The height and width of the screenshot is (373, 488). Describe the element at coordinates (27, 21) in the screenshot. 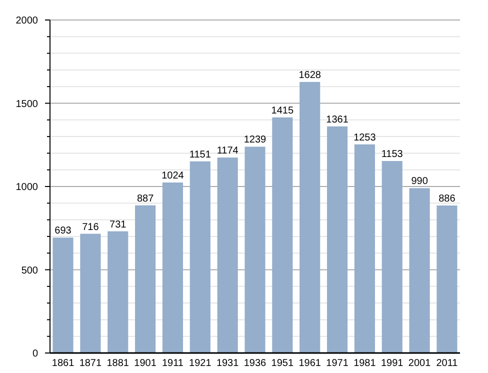

I see `y-tick-label: 2000` at that location.